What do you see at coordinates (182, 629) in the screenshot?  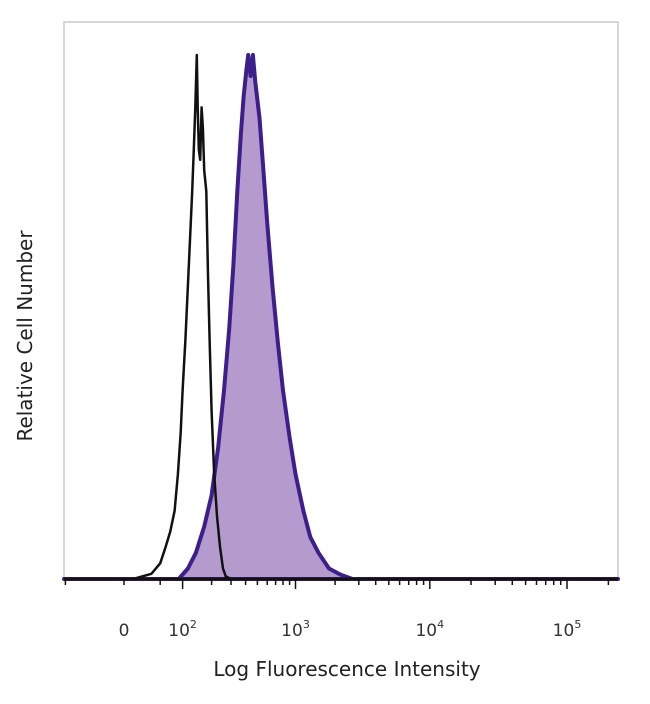 I see `x-tick-label: 10²` at bounding box center [182, 629].